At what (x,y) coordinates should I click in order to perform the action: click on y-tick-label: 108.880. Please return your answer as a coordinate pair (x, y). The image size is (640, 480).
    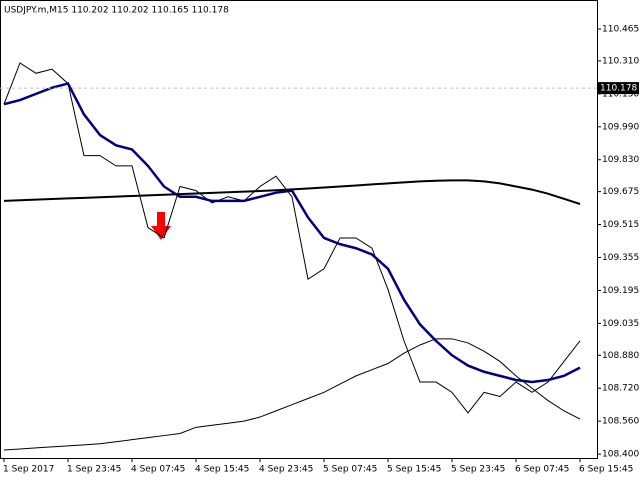
    Looking at the image, I should click on (620, 356).